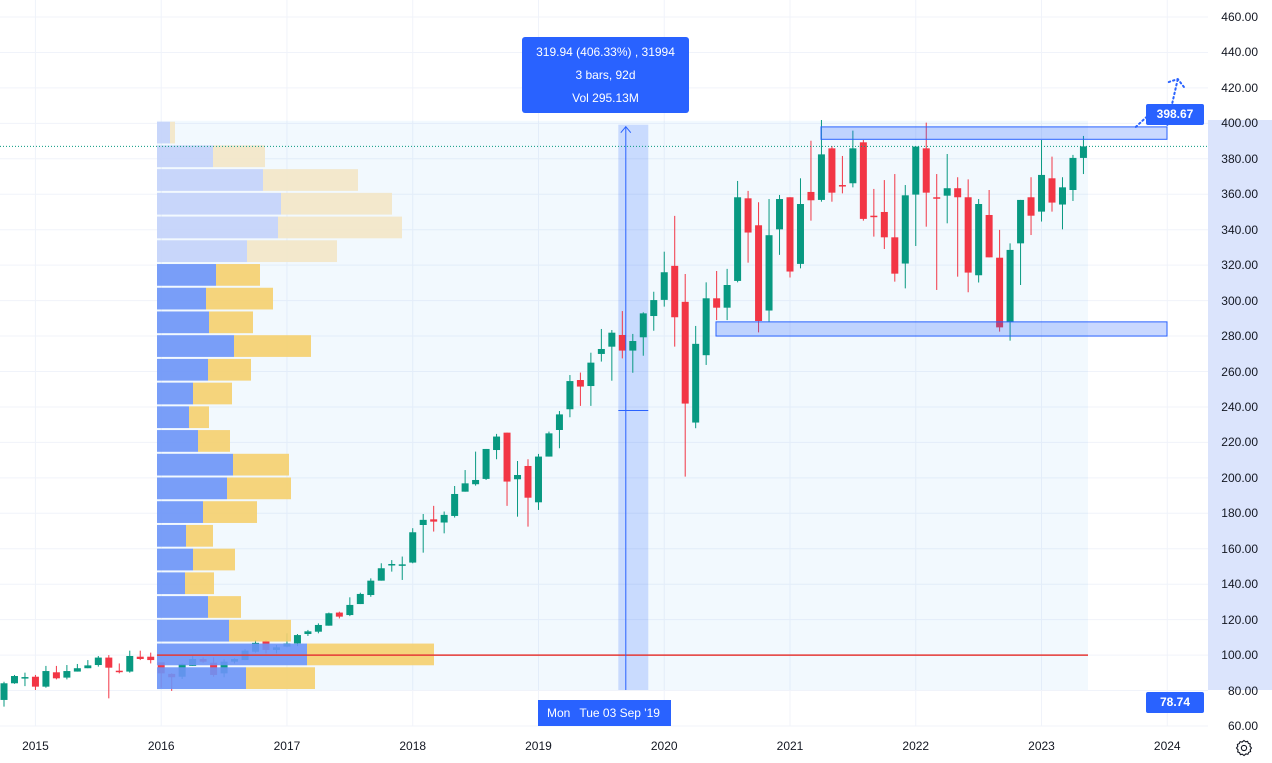  I want to click on price-tick-label: 280.00, so click(1239, 336).